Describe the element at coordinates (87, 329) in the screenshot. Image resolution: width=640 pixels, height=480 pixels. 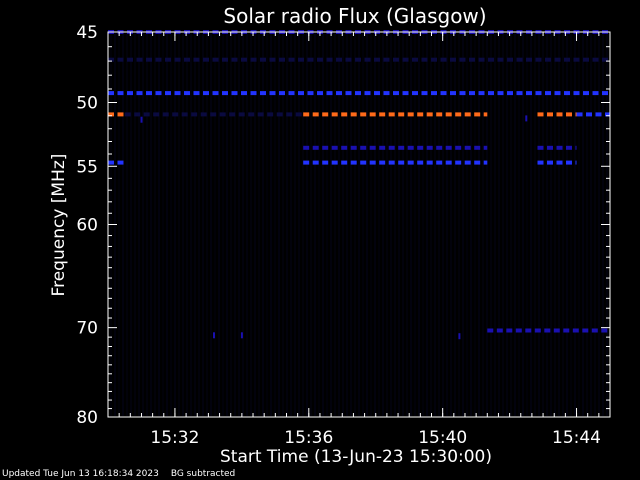
I see `y-tick-label: 70` at that location.